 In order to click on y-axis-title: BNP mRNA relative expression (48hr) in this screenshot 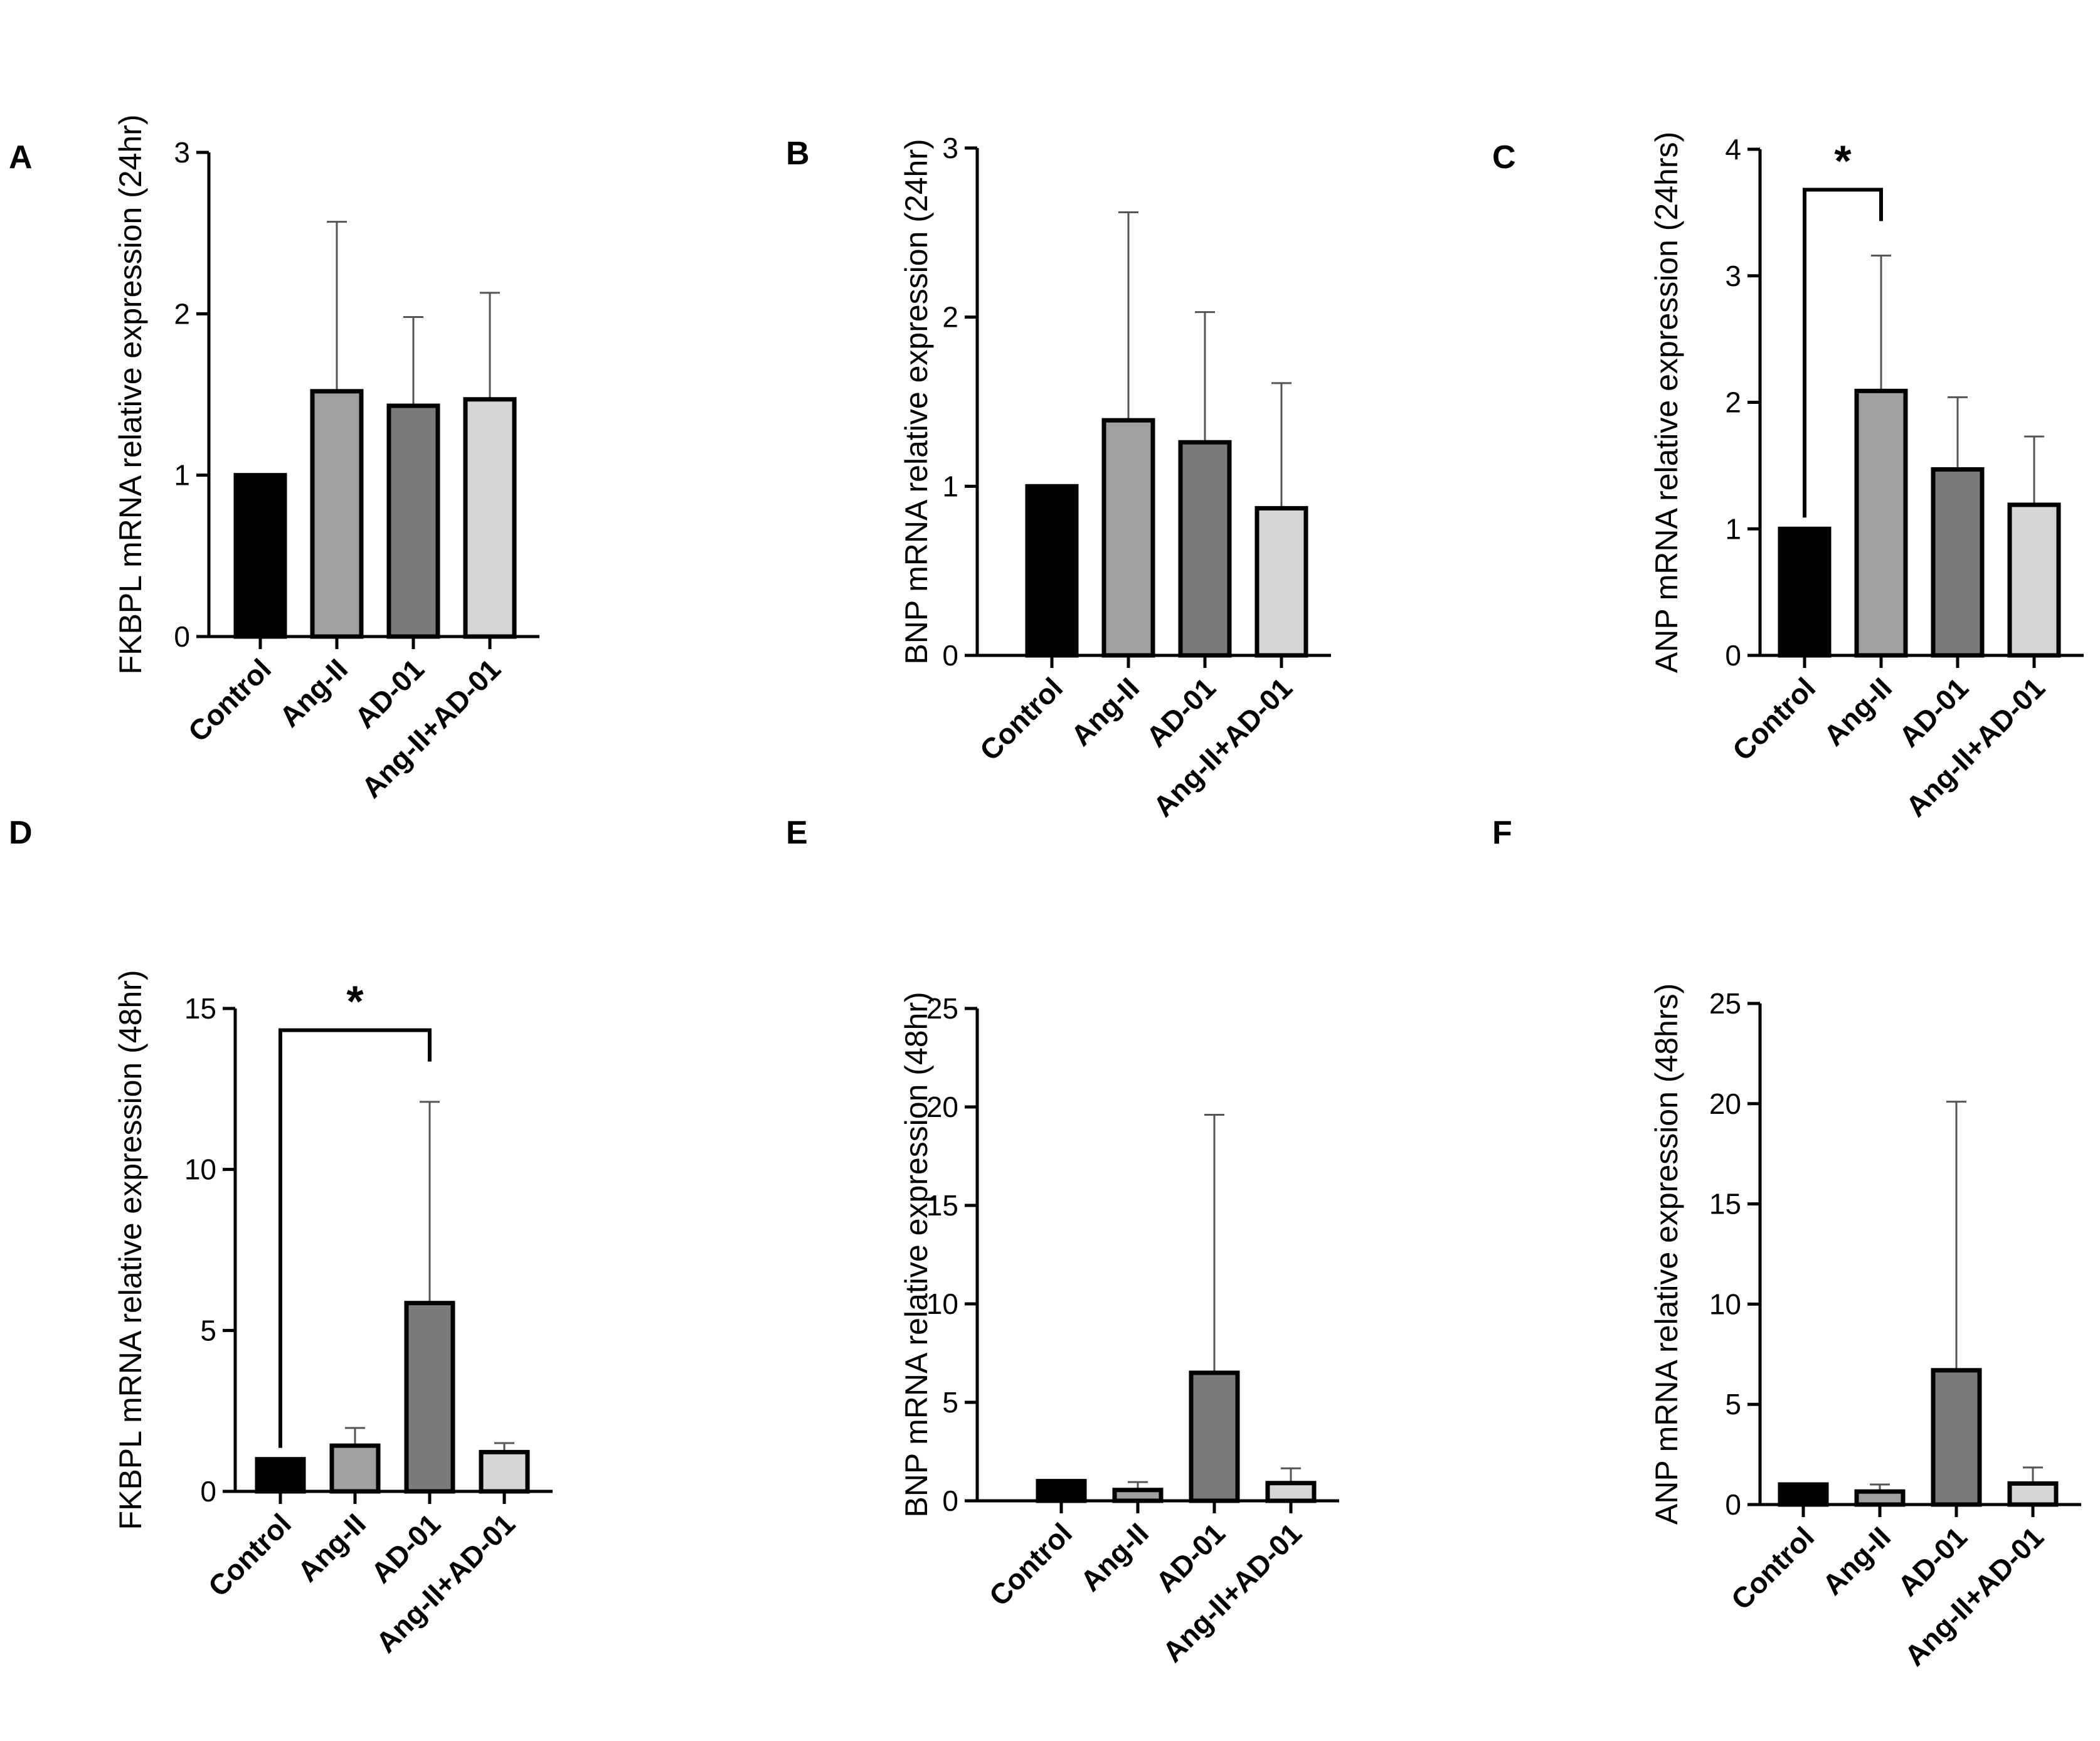, I will do `click(916, 1254)`.